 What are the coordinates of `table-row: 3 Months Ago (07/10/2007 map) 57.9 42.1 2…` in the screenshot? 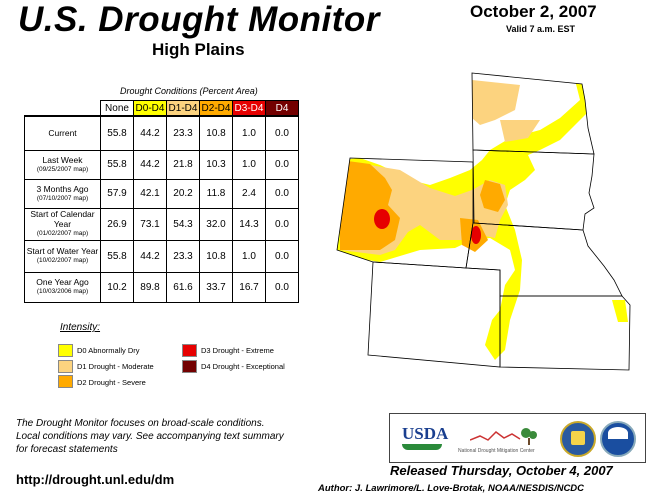 It's located at (161, 193).